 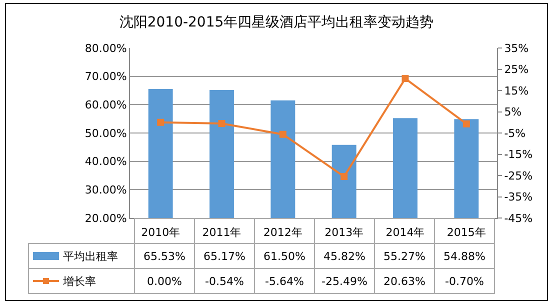 What do you see at coordinates (222, 233) in the screenshot?
I see `x-tick-label: 2011年` at bounding box center [222, 233].